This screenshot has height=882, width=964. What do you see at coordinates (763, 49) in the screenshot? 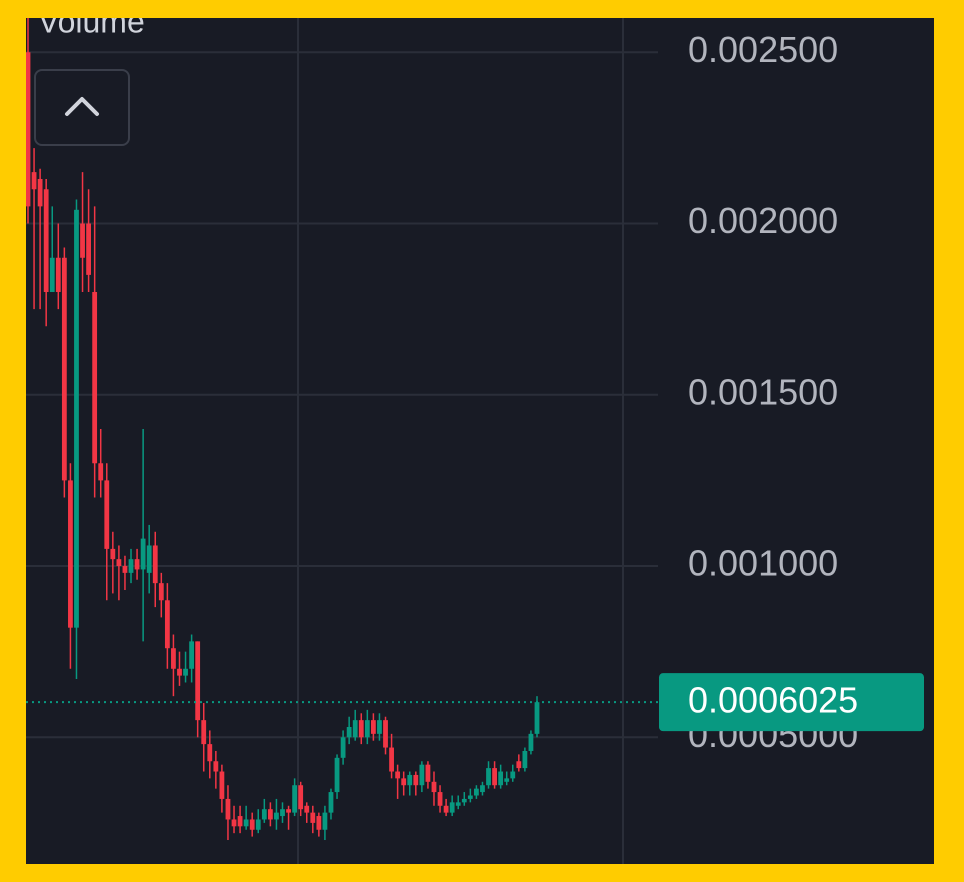
I see `y-tick-label: 0.002500` at bounding box center [763, 49].